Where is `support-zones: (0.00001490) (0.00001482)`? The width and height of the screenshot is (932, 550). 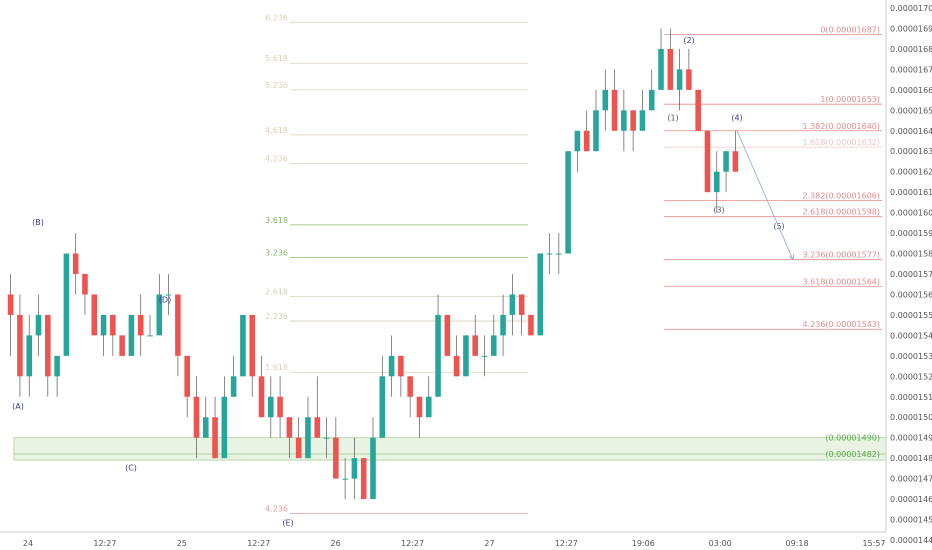 support-zones: (0.00001490) (0.00001482) is located at coordinates (450, 447).